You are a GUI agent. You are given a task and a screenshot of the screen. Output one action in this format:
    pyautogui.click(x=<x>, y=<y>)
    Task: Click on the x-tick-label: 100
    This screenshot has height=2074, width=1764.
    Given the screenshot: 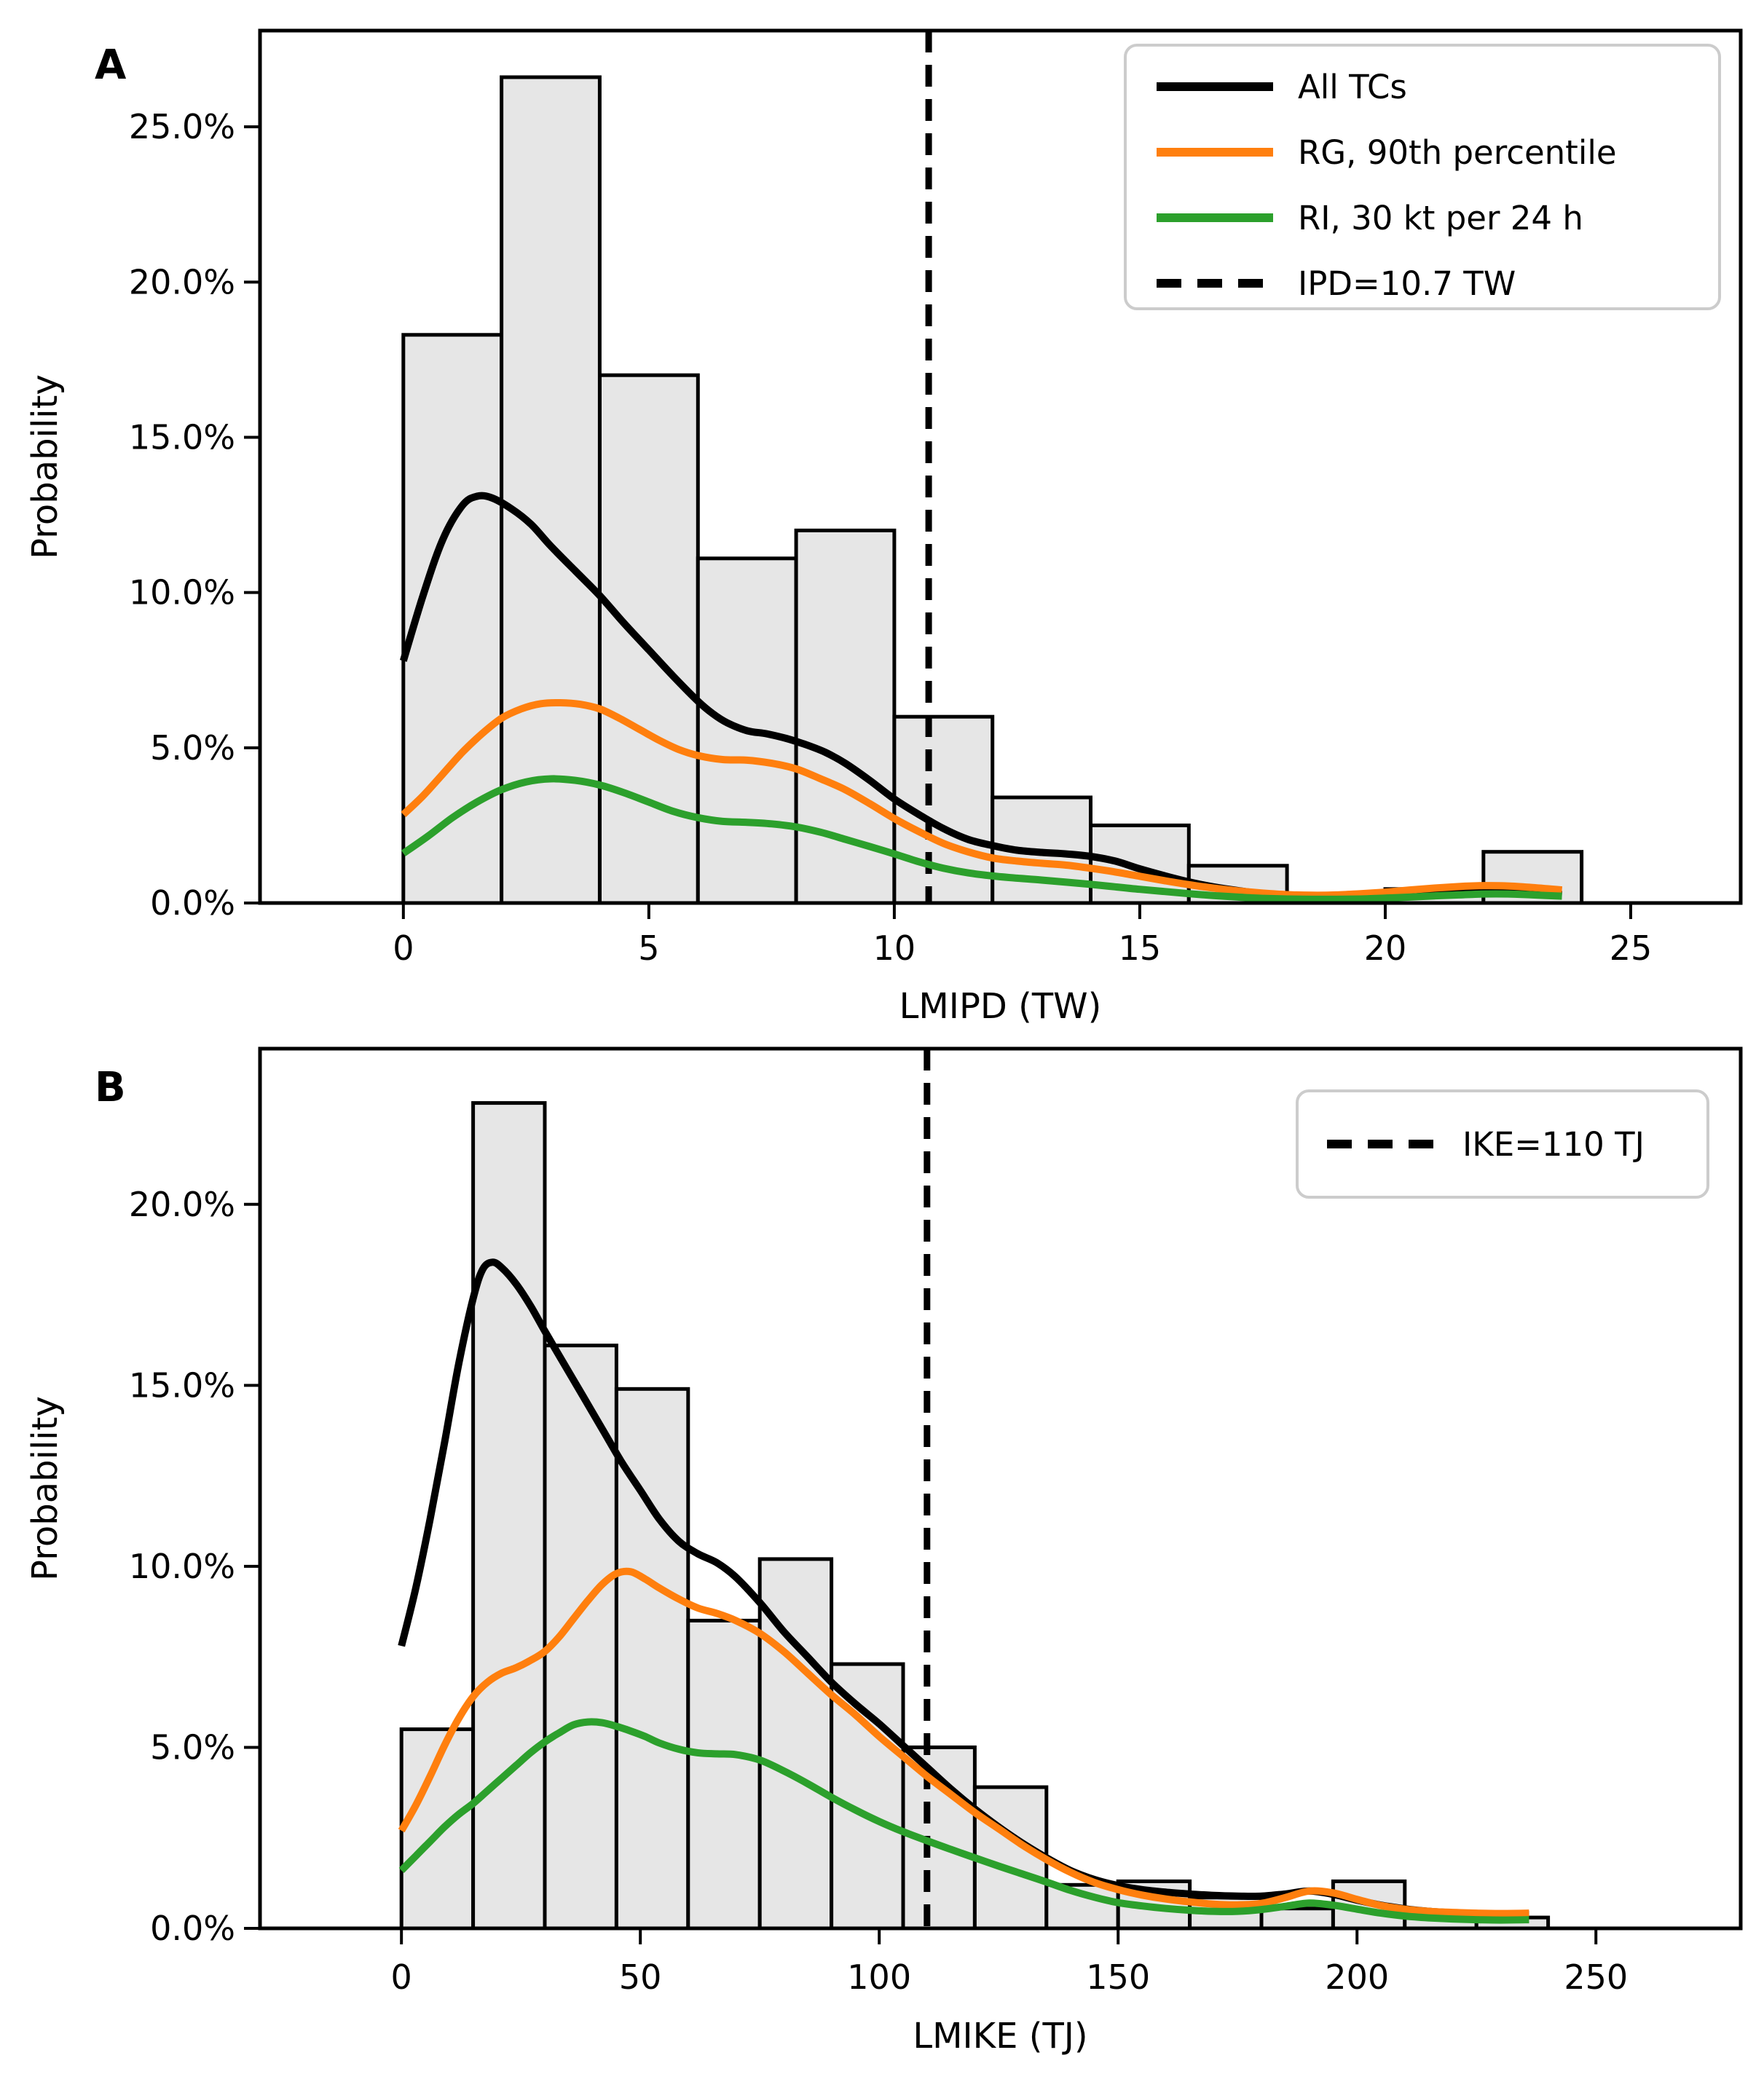 What is the action you would take?
    pyautogui.click(x=879, y=1977)
    